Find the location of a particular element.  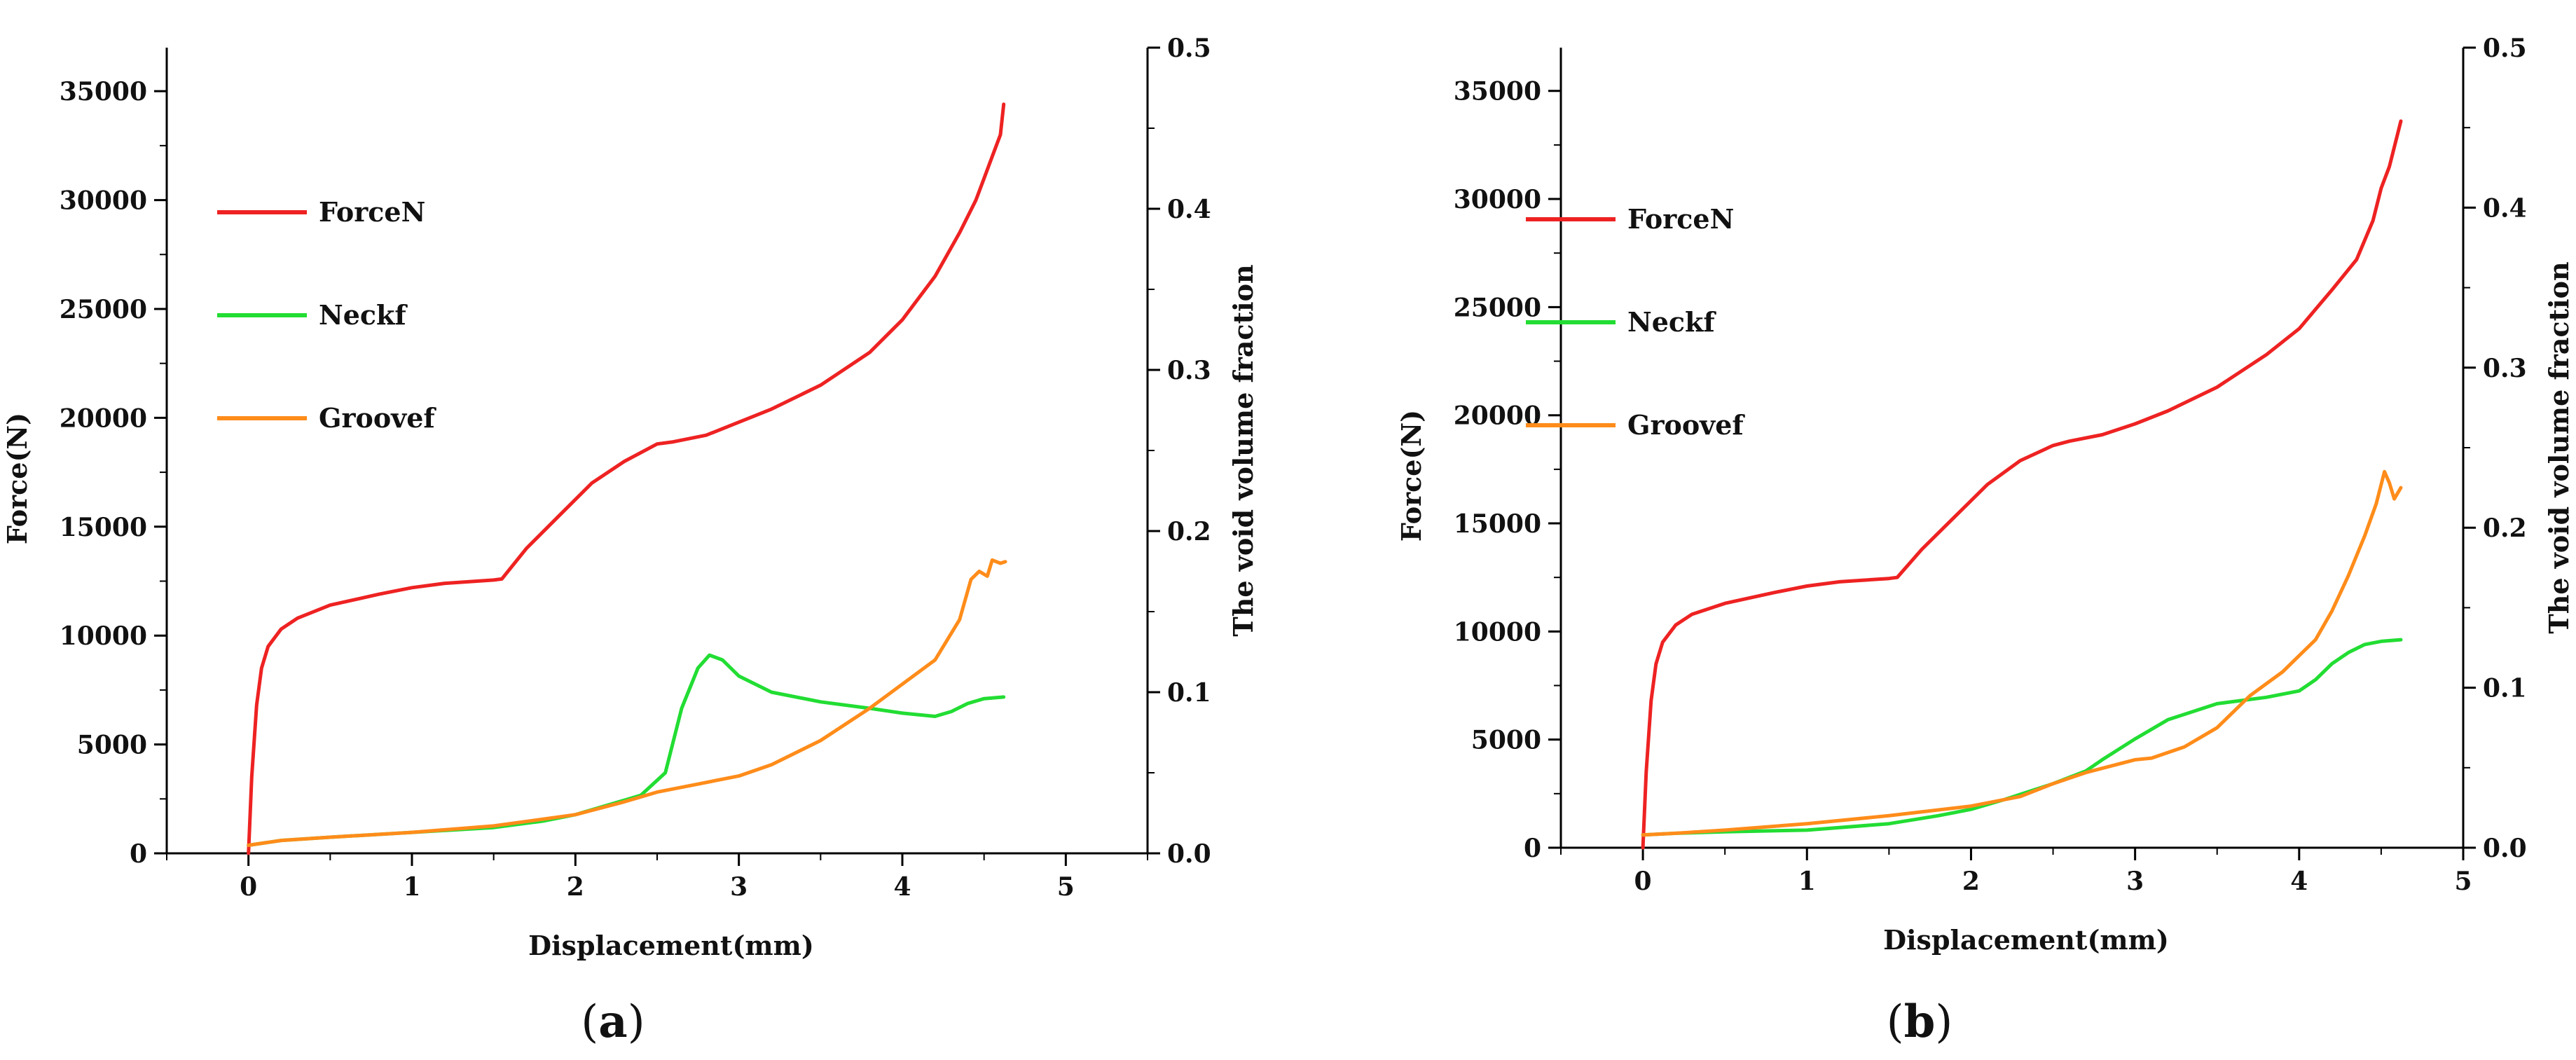

y2-tick-label-b: 0.2 is located at coordinates (2505, 528).